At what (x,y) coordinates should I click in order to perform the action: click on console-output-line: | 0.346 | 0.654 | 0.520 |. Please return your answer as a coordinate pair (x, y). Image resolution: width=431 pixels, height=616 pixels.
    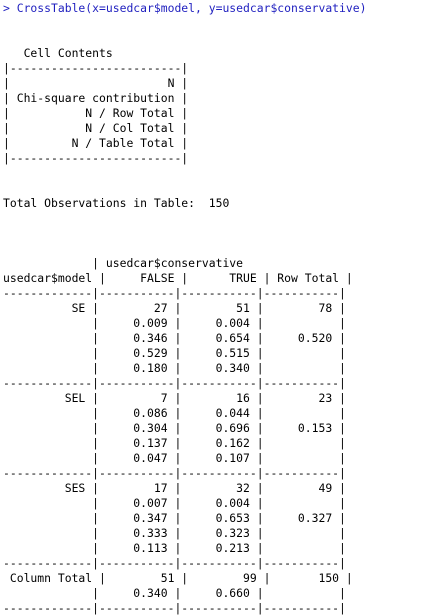
    Looking at the image, I should click on (174, 338).